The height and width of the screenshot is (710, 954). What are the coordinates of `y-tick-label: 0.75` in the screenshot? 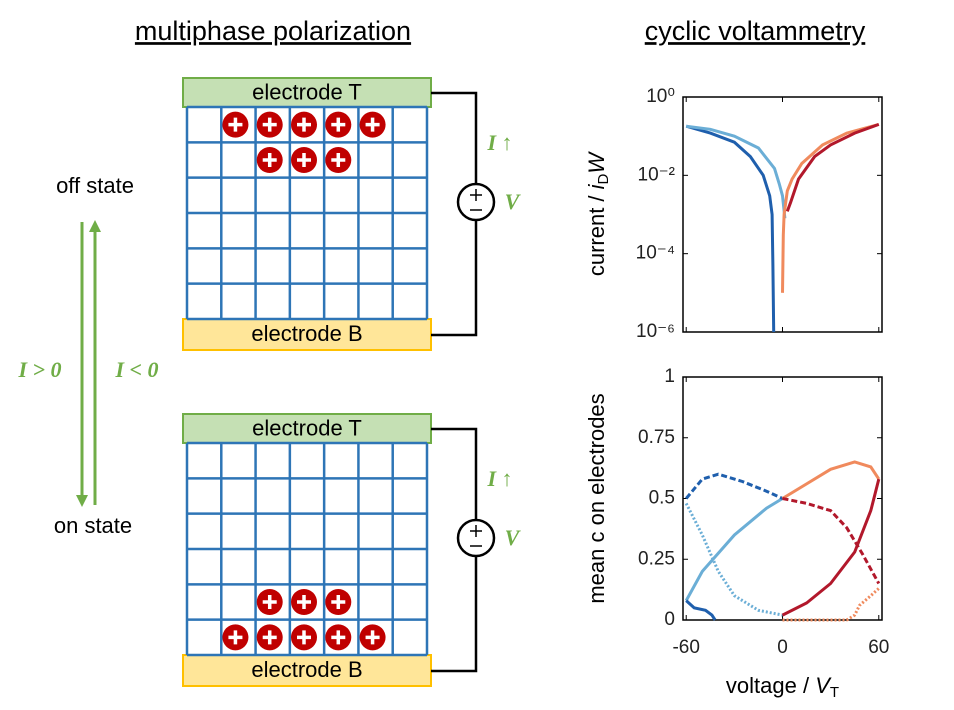 It's located at (656, 437).